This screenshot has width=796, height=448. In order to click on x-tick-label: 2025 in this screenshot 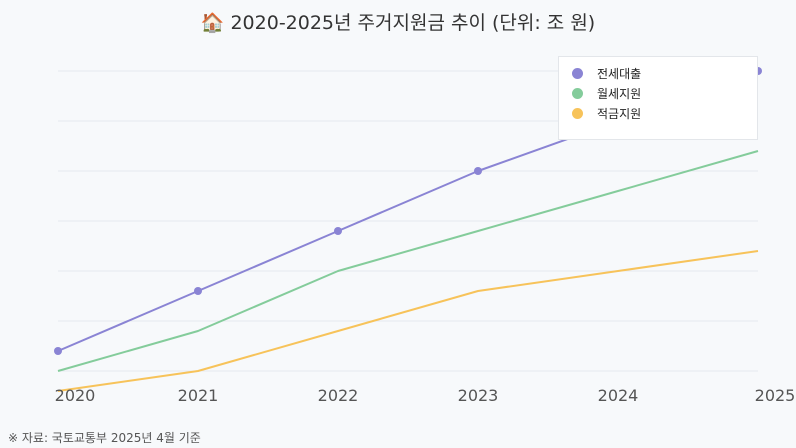, I will do `click(775, 395)`.